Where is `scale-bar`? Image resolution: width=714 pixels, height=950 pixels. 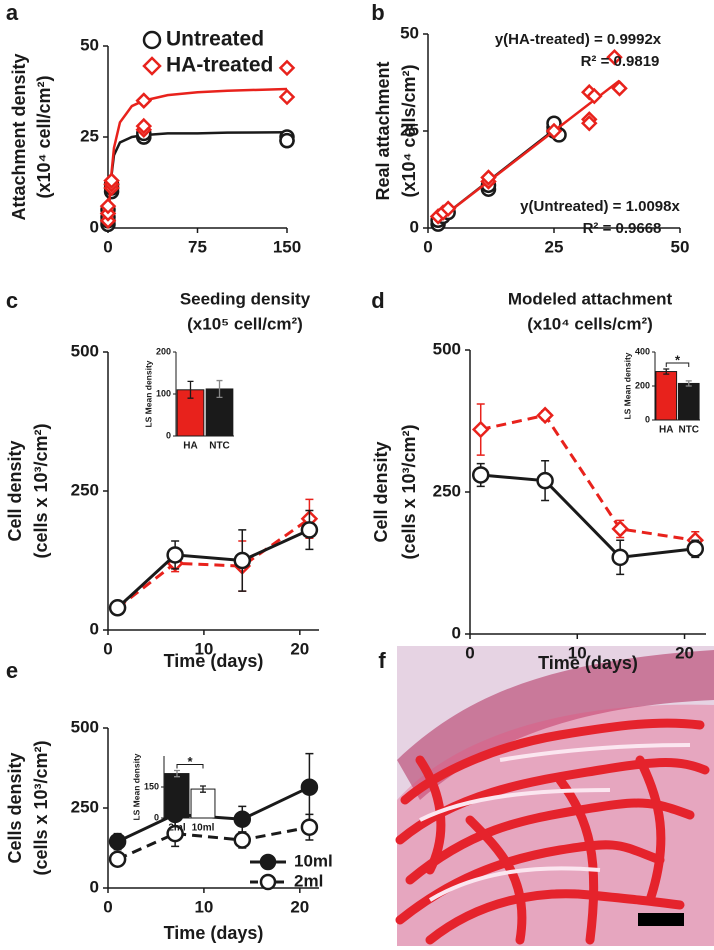 scale-bar is located at coordinates (661, 919).